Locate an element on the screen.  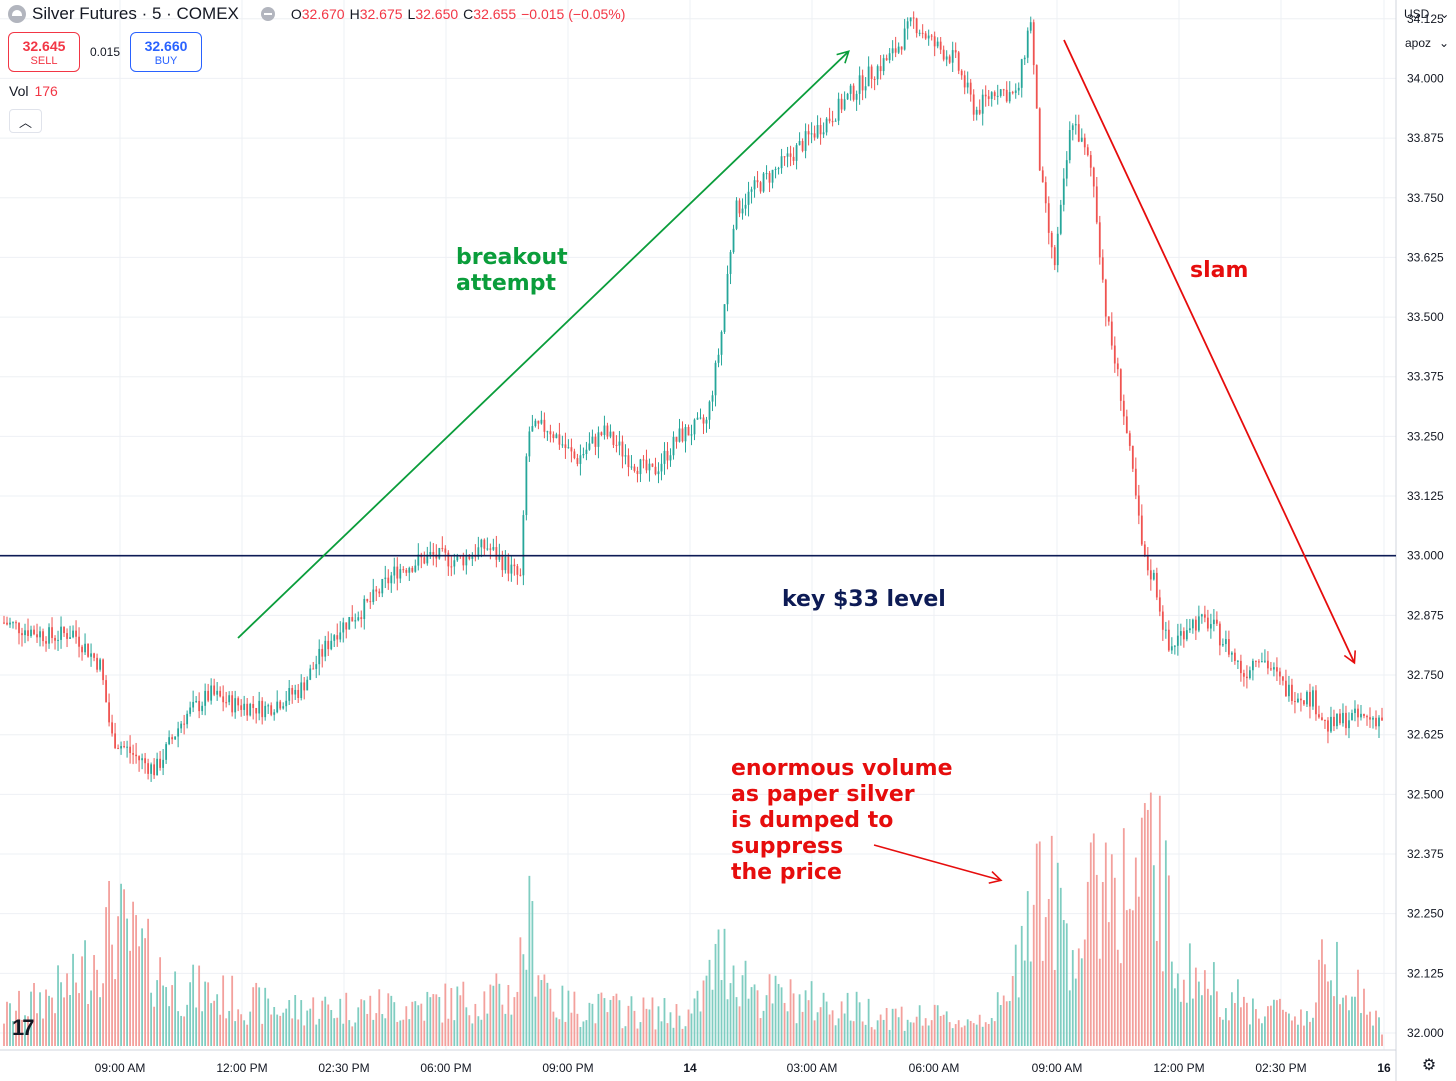
symbol-name: Silver Futures · 5 · COMEX is located at coordinates (135, 13).